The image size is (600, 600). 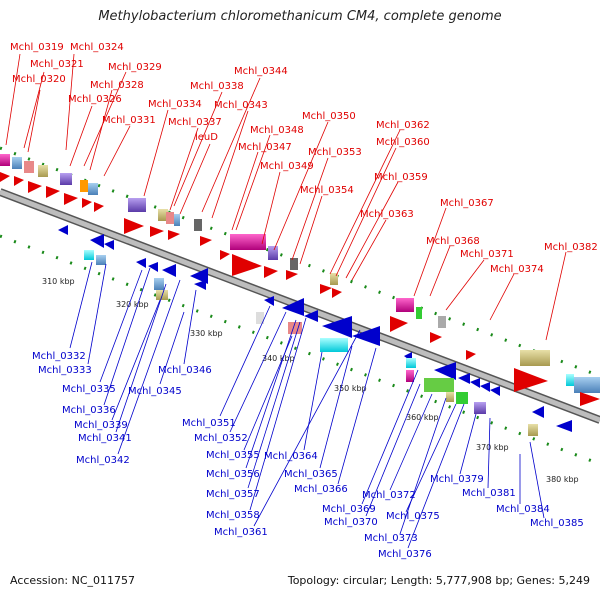 What do you see at coordinates (221, 438) in the screenshot?
I see `gene-label: Mchl_0352` at bounding box center [221, 438].